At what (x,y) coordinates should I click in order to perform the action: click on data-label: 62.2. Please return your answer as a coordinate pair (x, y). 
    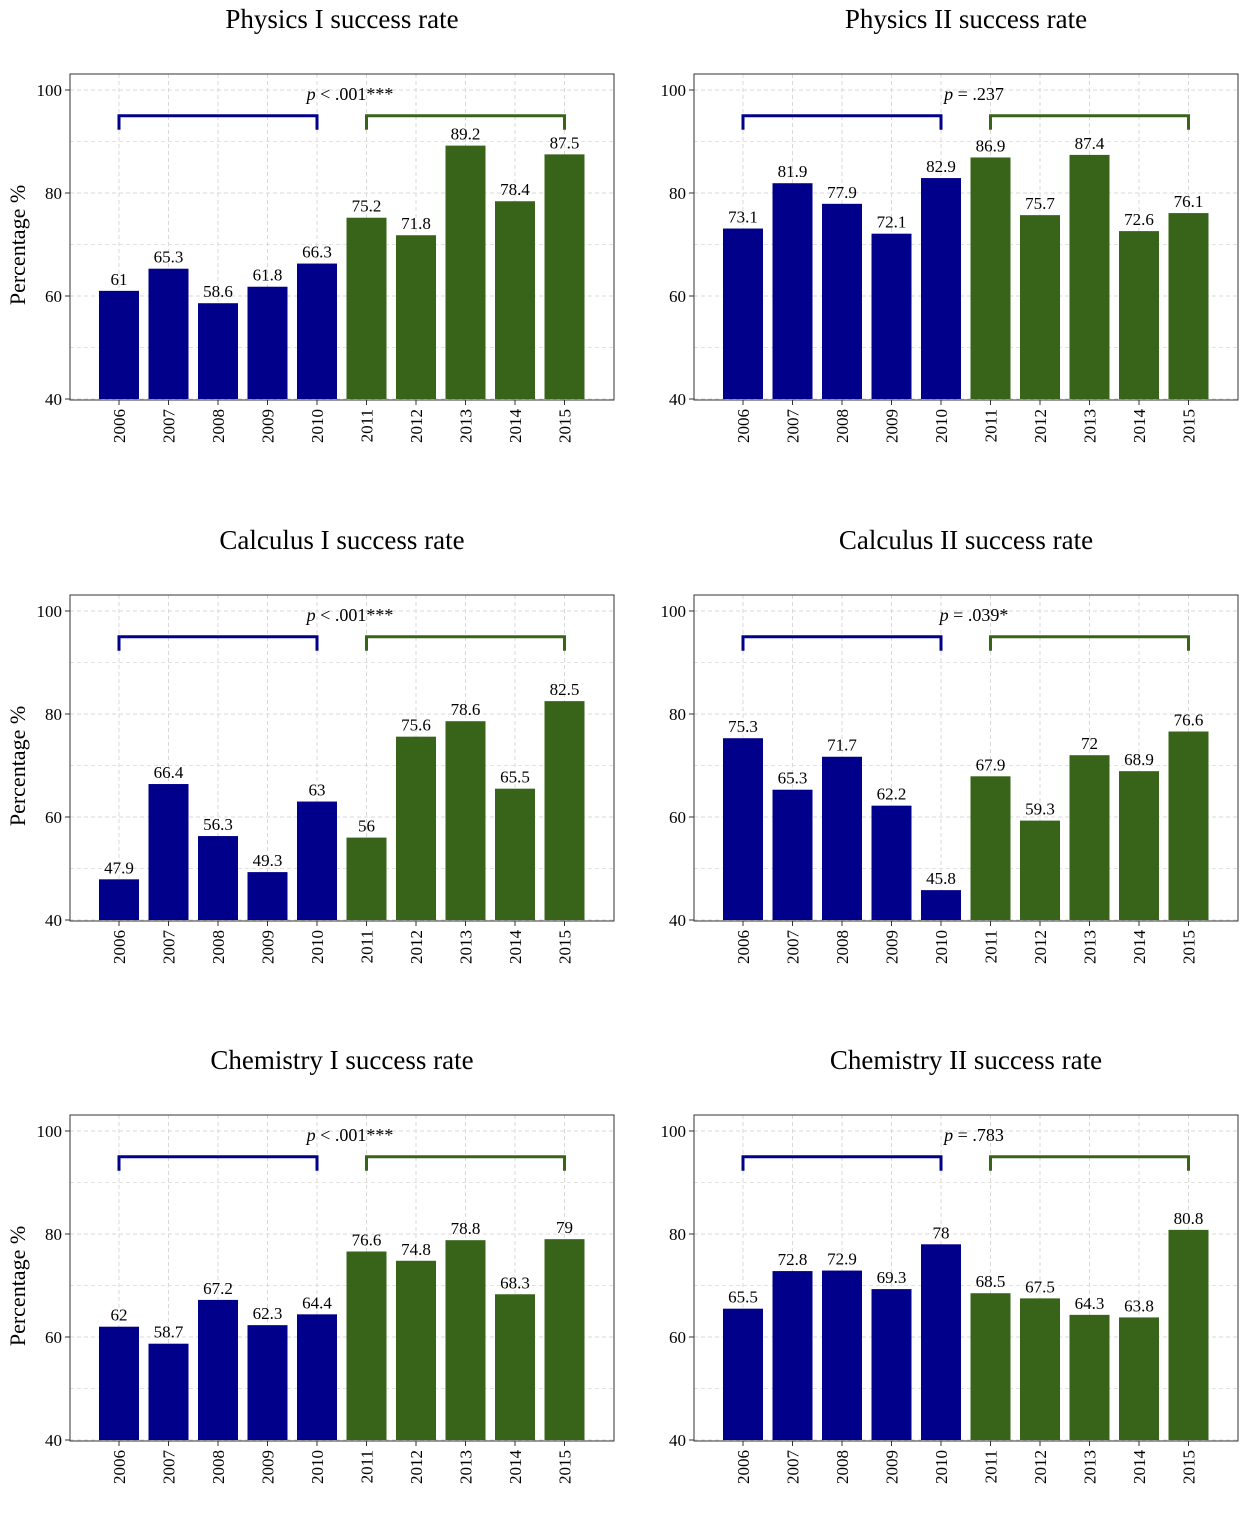
    Looking at the image, I should click on (892, 794).